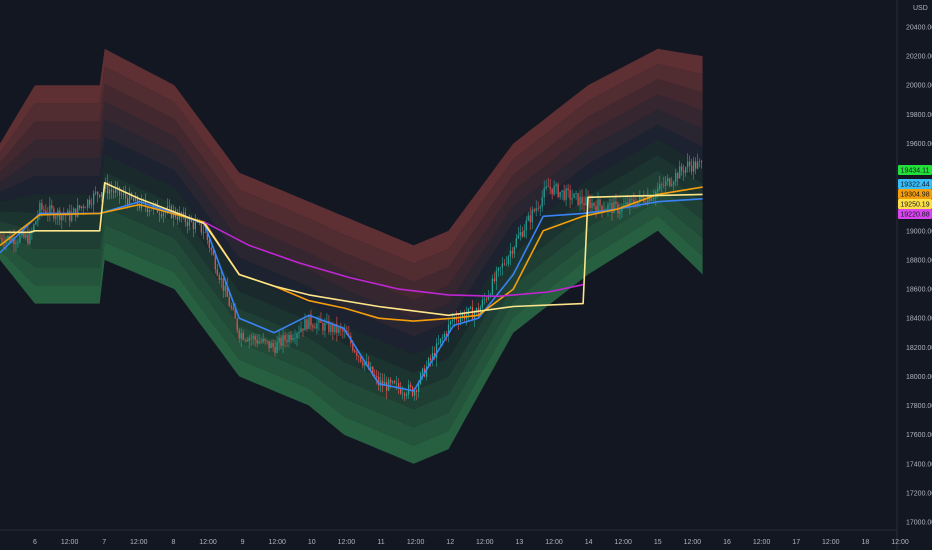  What do you see at coordinates (919, 464) in the screenshot?
I see `price-tick-label: 17400.00` at bounding box center [919, 464].